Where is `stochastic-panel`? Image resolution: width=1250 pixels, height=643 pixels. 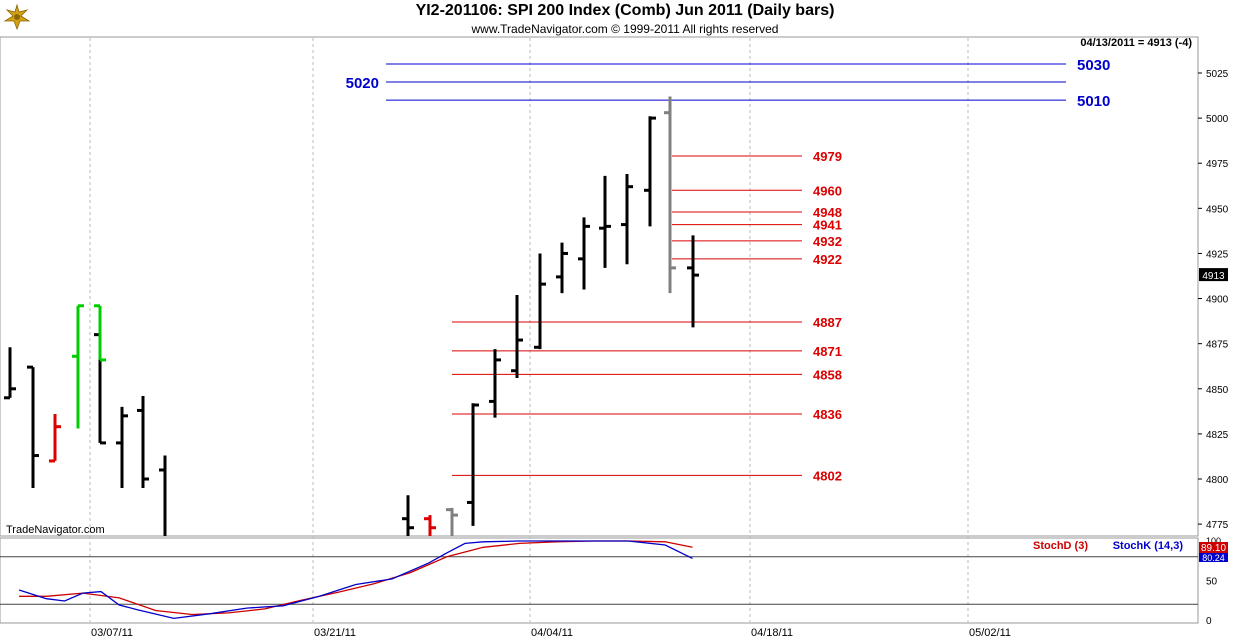
stochastic-panel is located at coordinates (599, 580).